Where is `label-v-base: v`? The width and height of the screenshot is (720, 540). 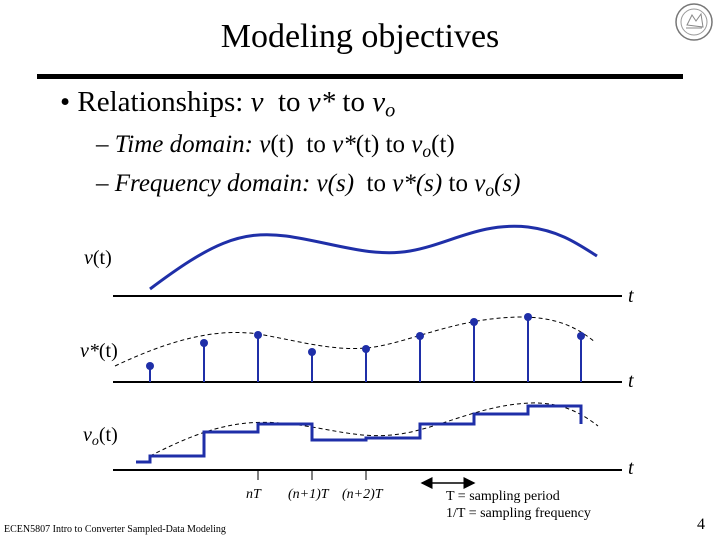
label-v-base: v is located at coordinates (88, 258).